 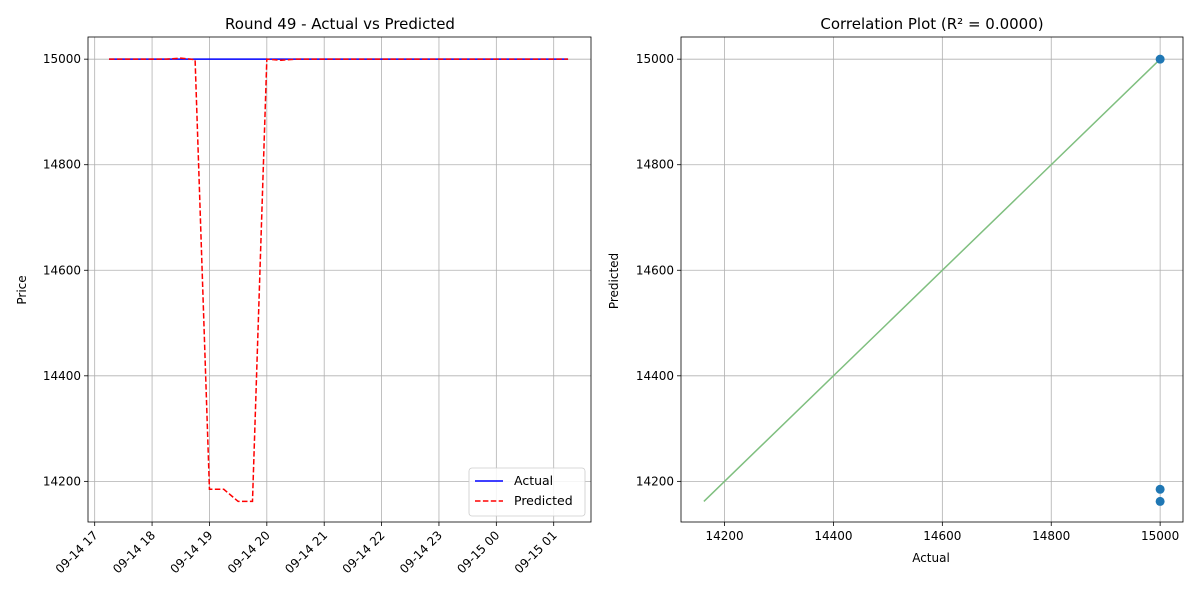 What do you see at coordinates (478, 552) in the screenshot?
I see `left-x-tick-label: 09-15 00` at bounding box center [478, 552].